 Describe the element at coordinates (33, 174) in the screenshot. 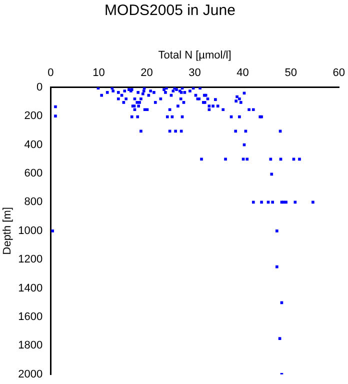

I see `y-tick-label: 600` at that location.